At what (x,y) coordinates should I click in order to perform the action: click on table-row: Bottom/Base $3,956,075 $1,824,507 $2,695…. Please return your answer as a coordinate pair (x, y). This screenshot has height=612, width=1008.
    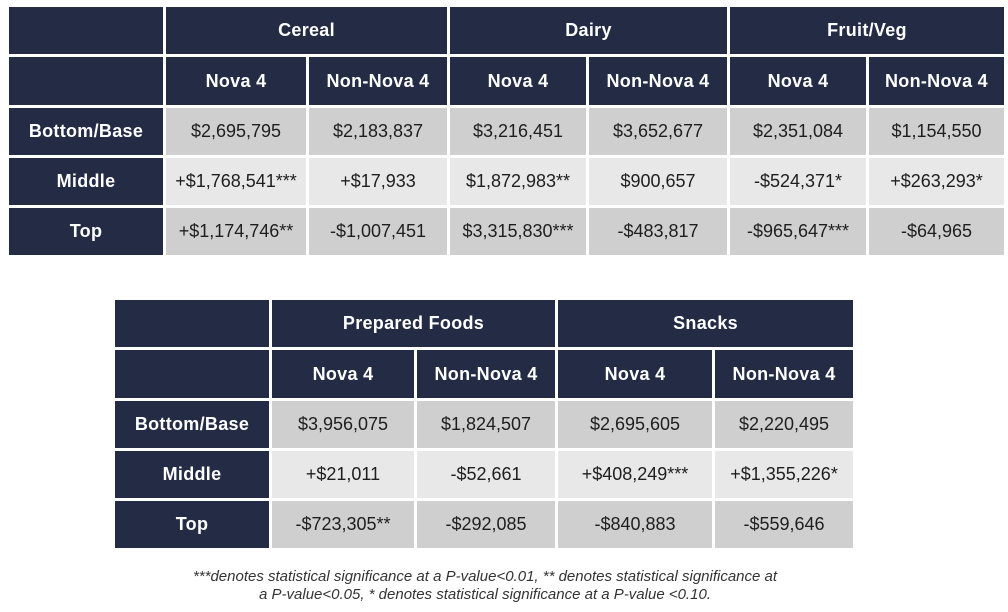
    Looking at the image, I should click on (484, 424).